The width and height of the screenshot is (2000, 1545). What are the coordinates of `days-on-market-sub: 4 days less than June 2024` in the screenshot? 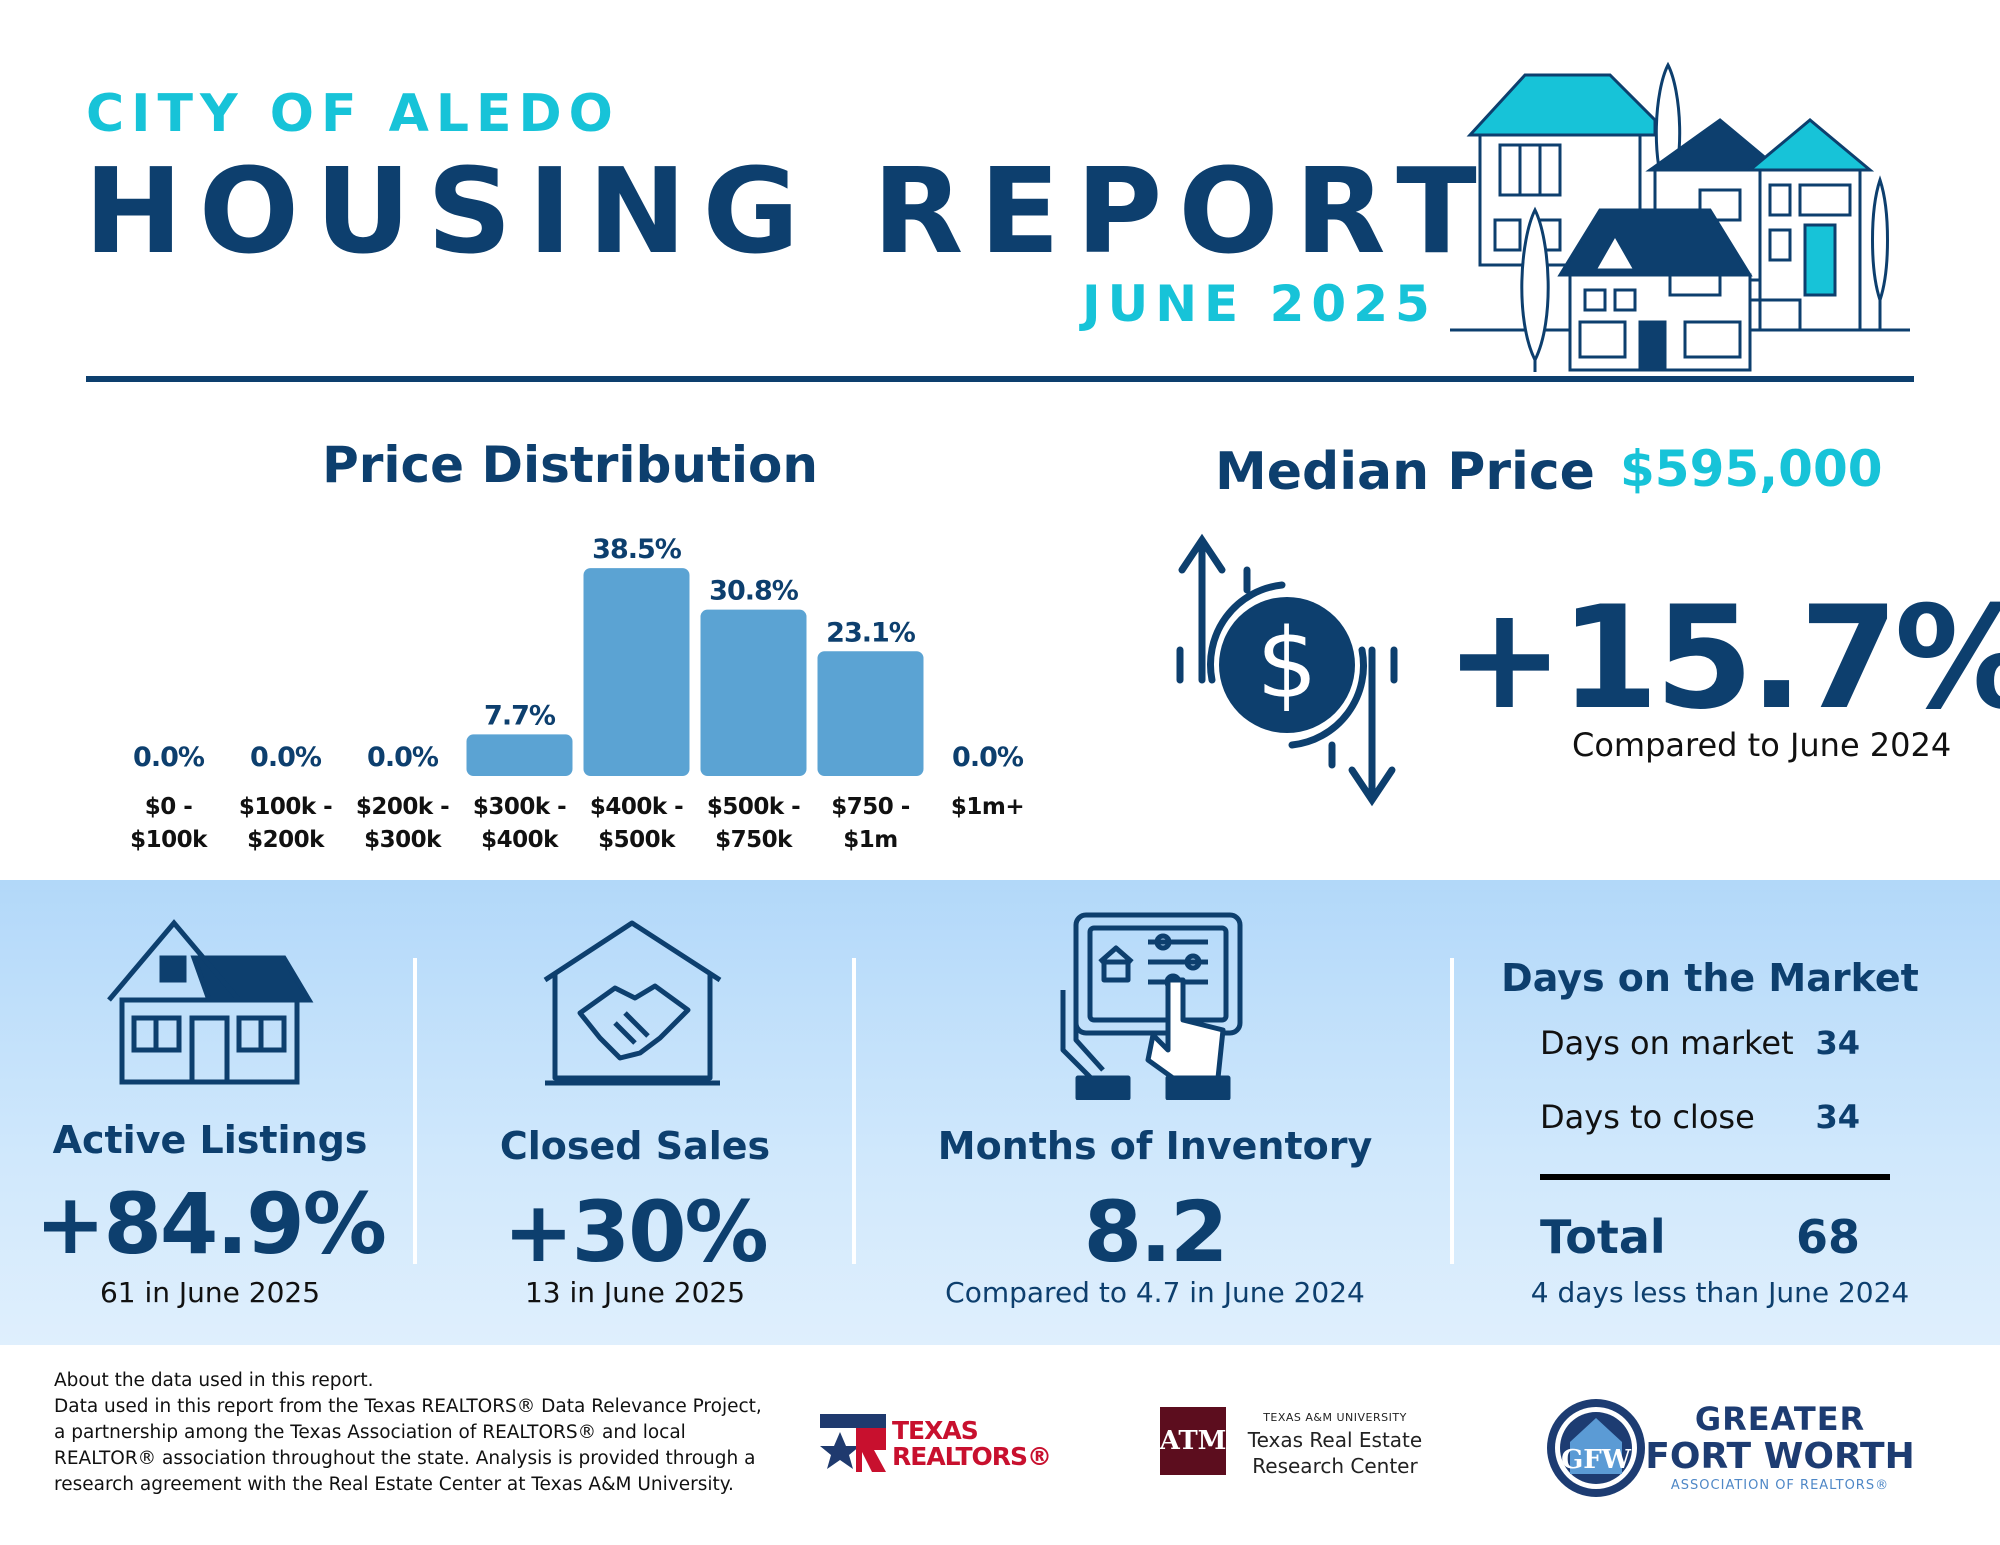 It's located at (1720, 1292).